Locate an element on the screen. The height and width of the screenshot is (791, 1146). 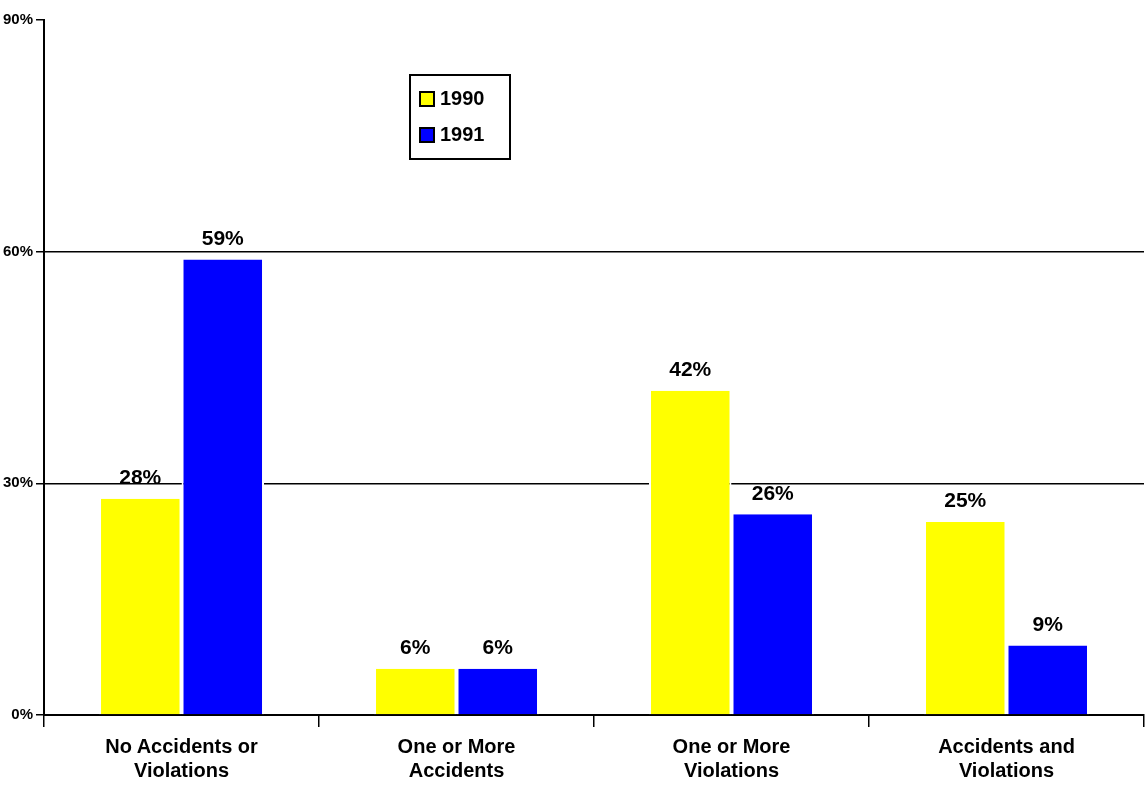
data-label: 26% is located at coordinates (773, 492).